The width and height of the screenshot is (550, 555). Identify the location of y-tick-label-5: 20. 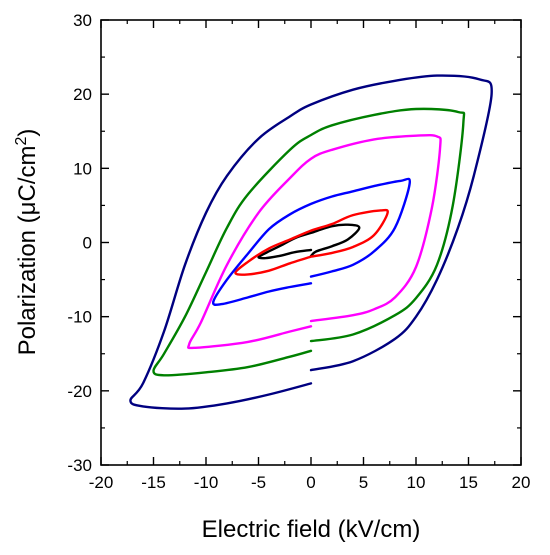
(82, 94).